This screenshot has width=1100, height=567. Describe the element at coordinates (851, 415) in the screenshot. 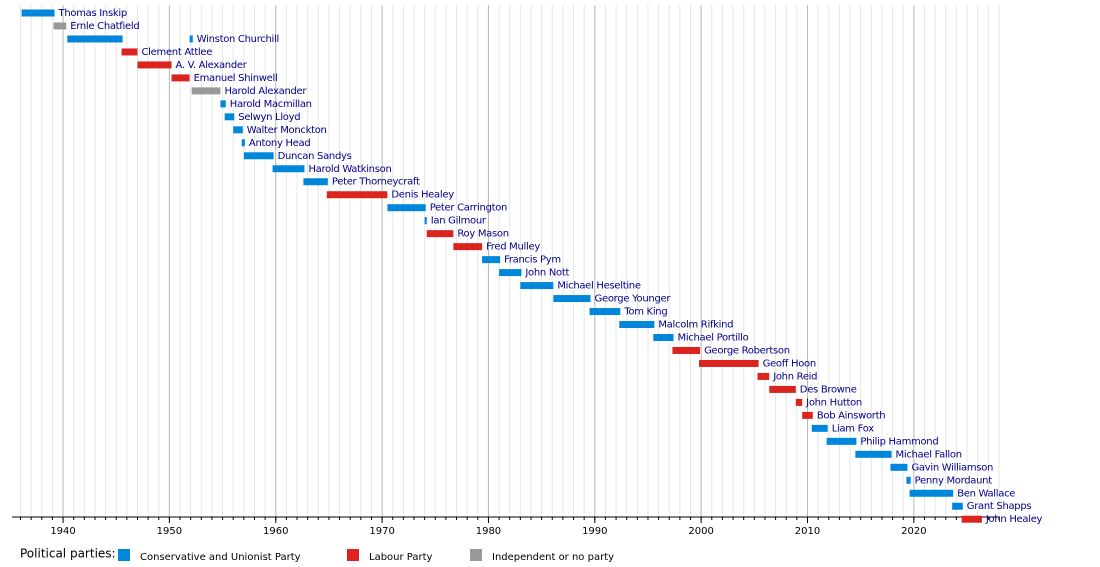

I see `minister-label: Bob Ainsworth` at that location.